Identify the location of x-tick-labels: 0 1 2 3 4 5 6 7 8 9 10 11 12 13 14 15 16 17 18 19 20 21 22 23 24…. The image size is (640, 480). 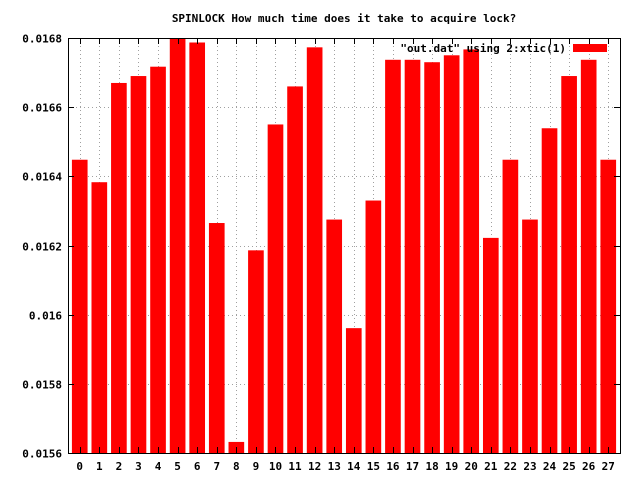
(345, 466).